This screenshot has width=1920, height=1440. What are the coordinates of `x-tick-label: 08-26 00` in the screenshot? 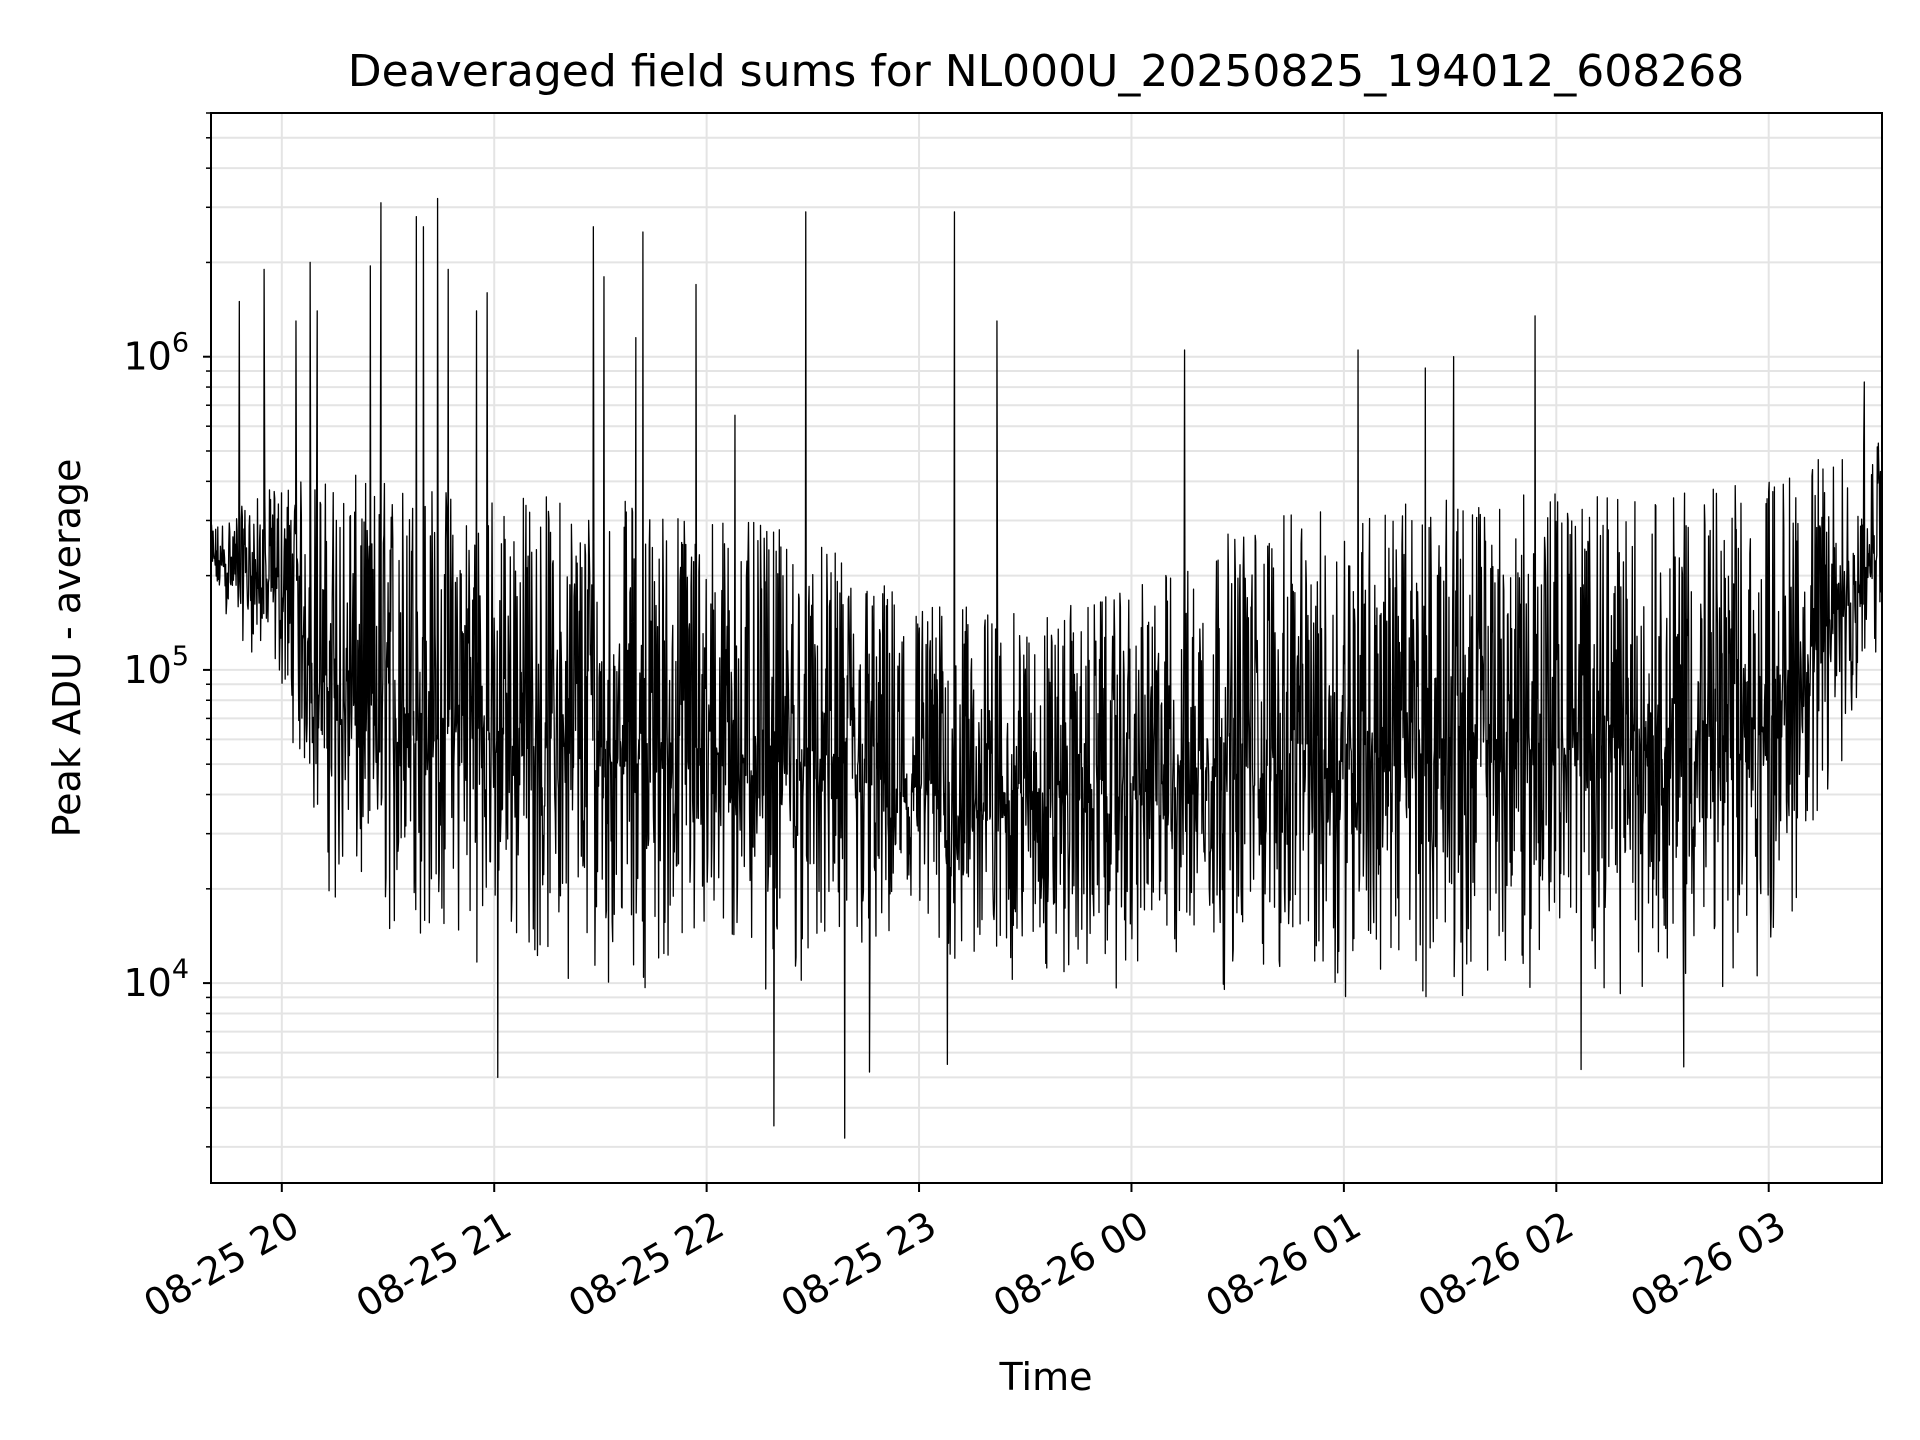 It's located at (1071, 1265).